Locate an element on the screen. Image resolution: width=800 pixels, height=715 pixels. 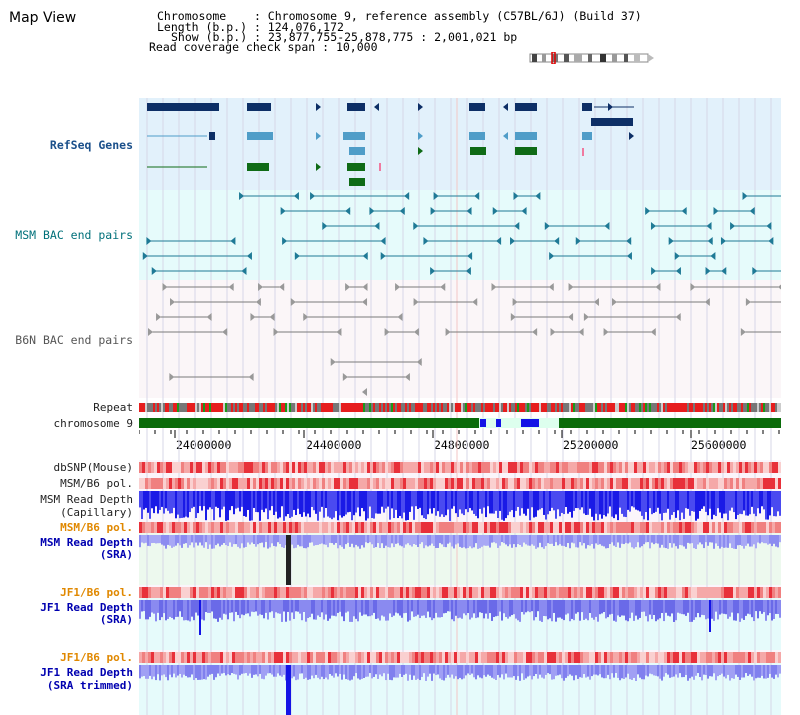
track-label-jf1-depth-sra-sub: (SRA) is located at coordinates (116, 619).